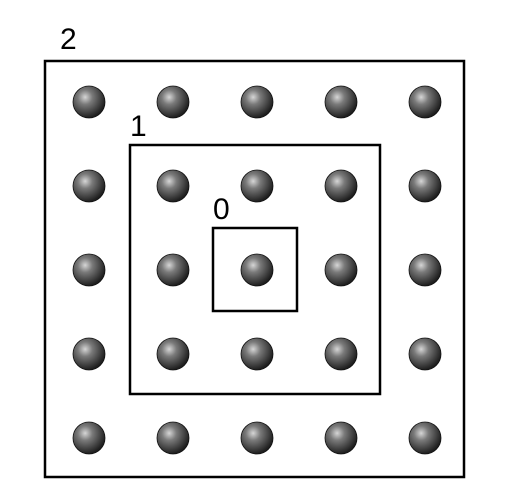 The height and width of the screenshot is (502, 514). I want to click on shell-0-box, so click(255, 269).